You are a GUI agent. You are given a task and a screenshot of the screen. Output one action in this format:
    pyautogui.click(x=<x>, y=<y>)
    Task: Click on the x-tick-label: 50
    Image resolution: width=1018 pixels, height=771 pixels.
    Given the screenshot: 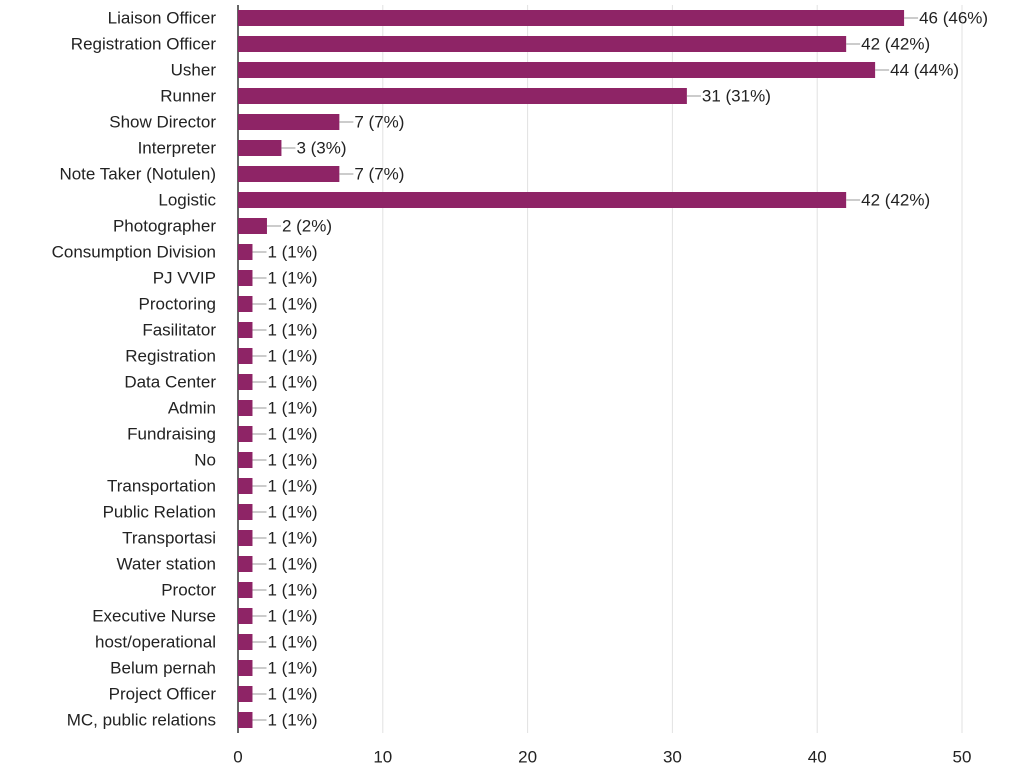 What is the action you would take?
    pyautogui.click(x=962, y=756)
    